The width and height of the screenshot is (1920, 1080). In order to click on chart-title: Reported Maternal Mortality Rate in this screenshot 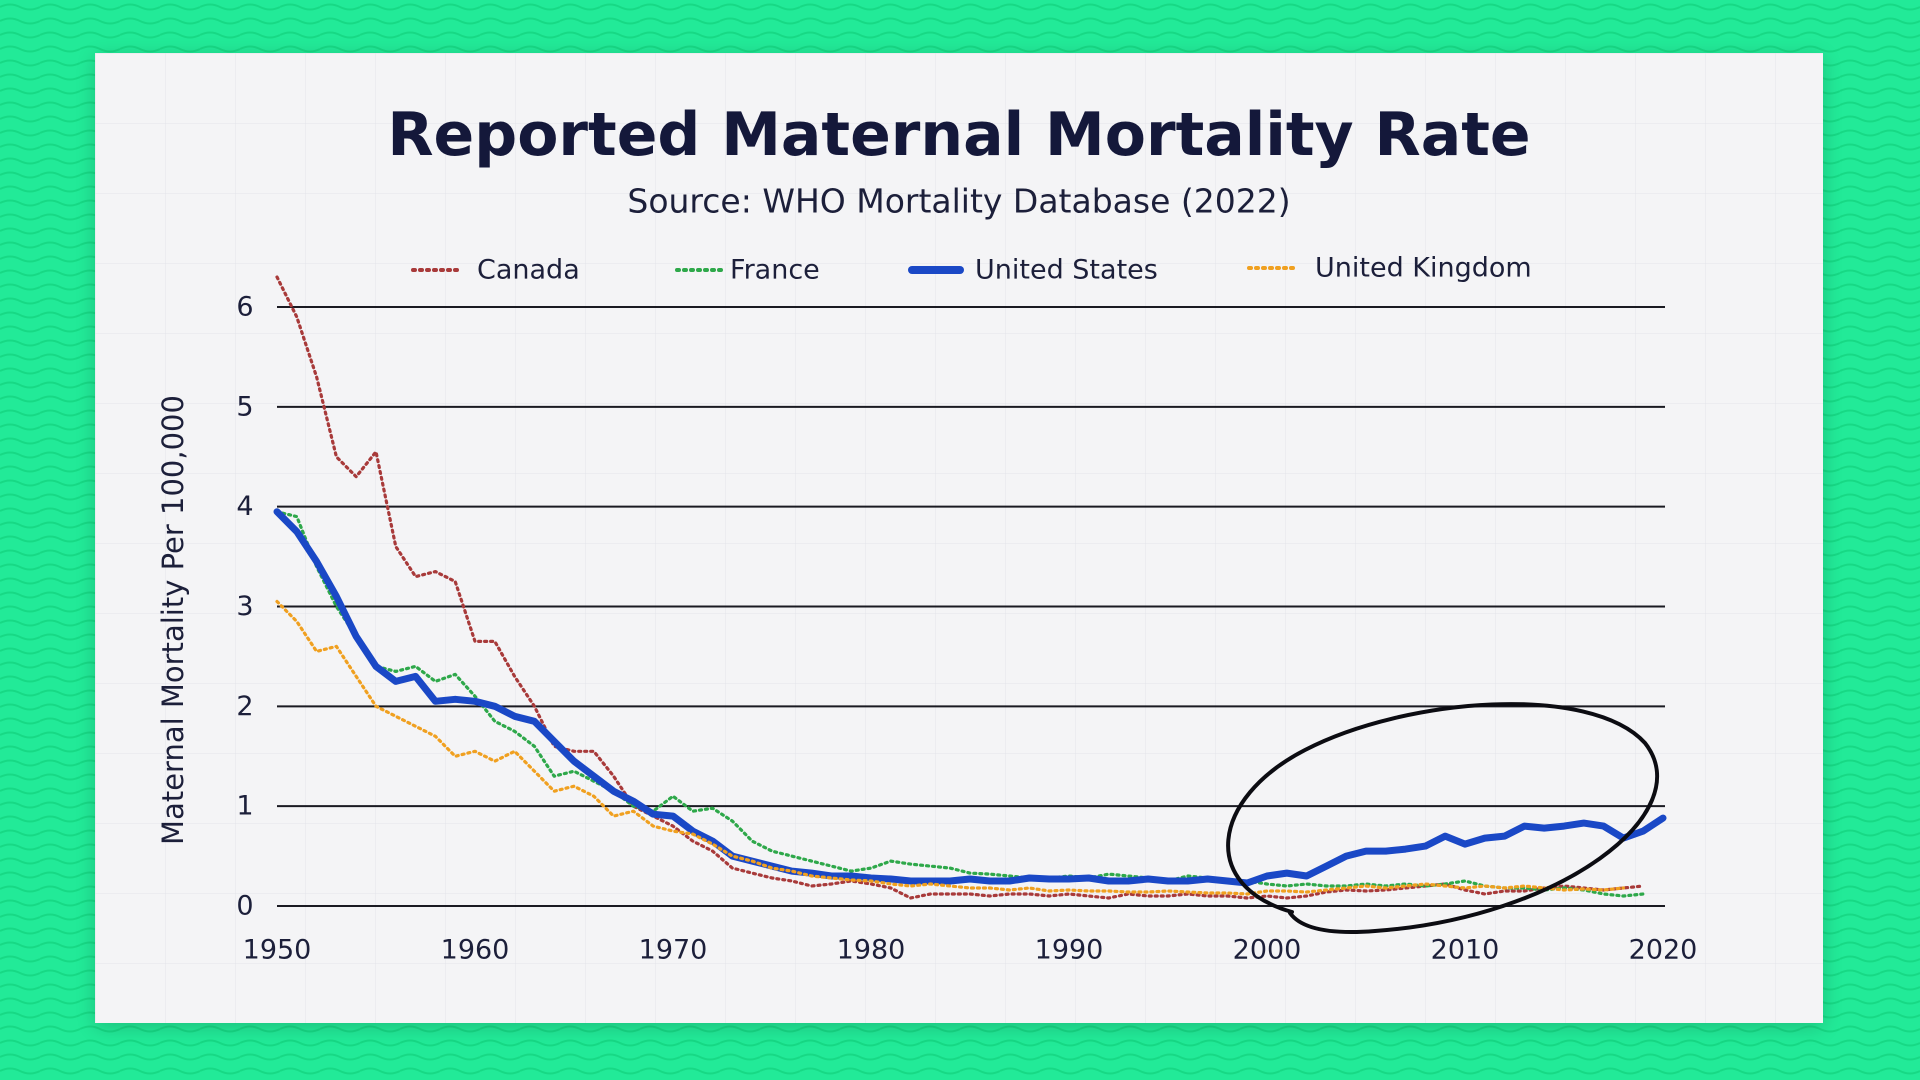, I will do `click(958, 135)`.